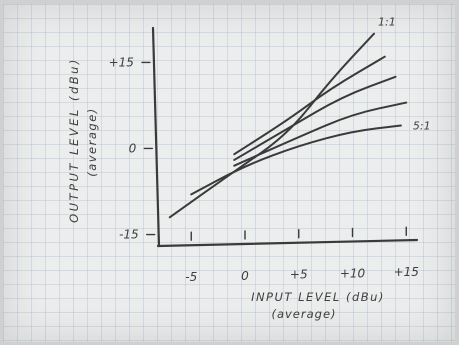 This screenshot has width=459, height=345. I want to click on y-tick-label: 0, so click(133, 148).